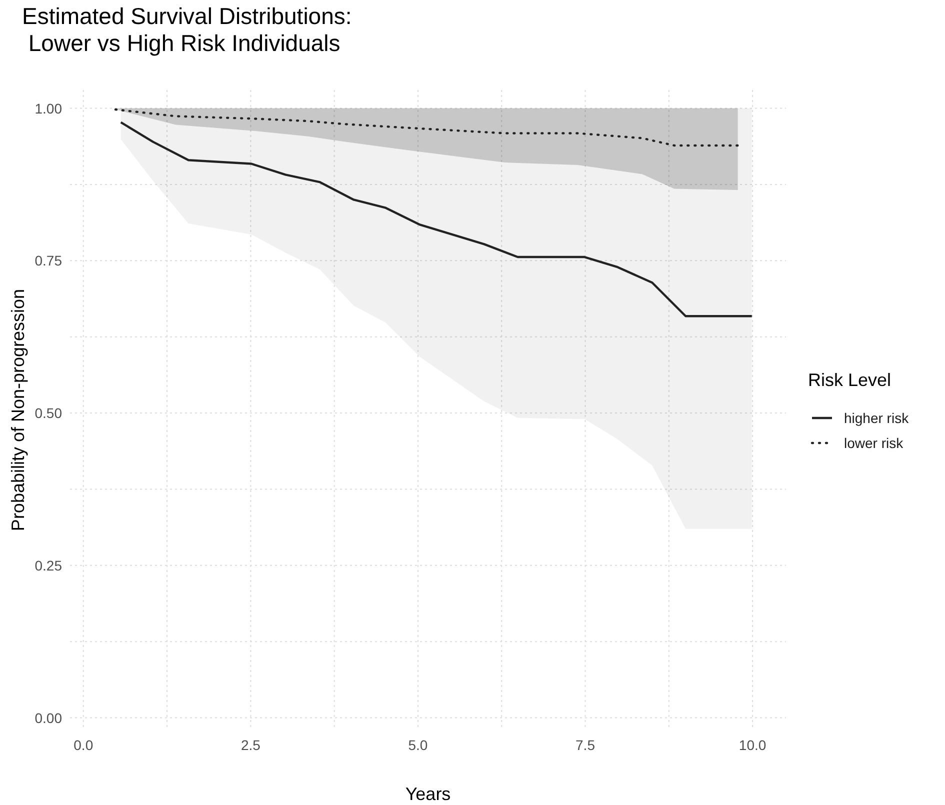  What do you see at coordinates (84, 745) in the screenshot?
I see `x-tick-label: 0.0` at bounding box center [84, 745].